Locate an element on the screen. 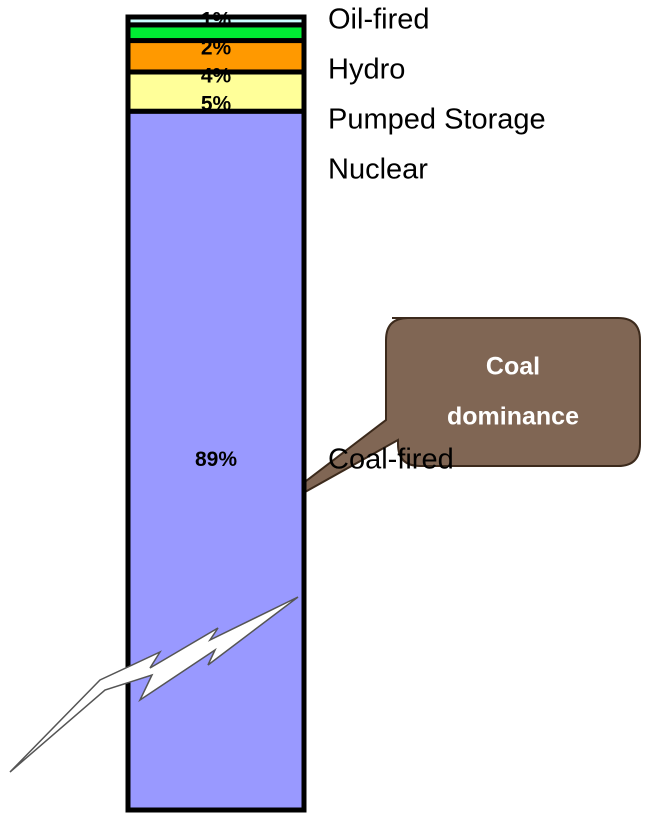  legend-label: Coal-fired is located at coordinates (391, 459).